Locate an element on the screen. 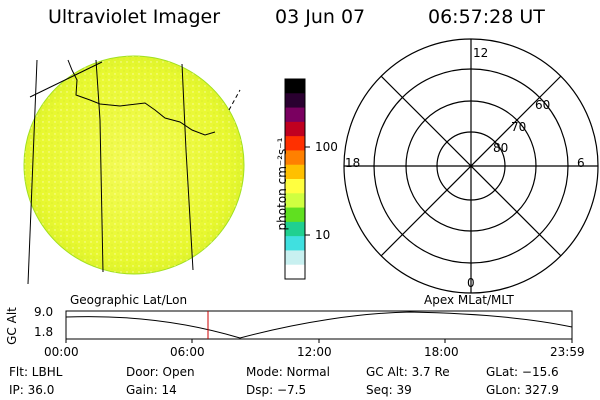 This screenshot has height=400, width=600. time-label: 06:57:28 UT is located at coordinates (486, 17).